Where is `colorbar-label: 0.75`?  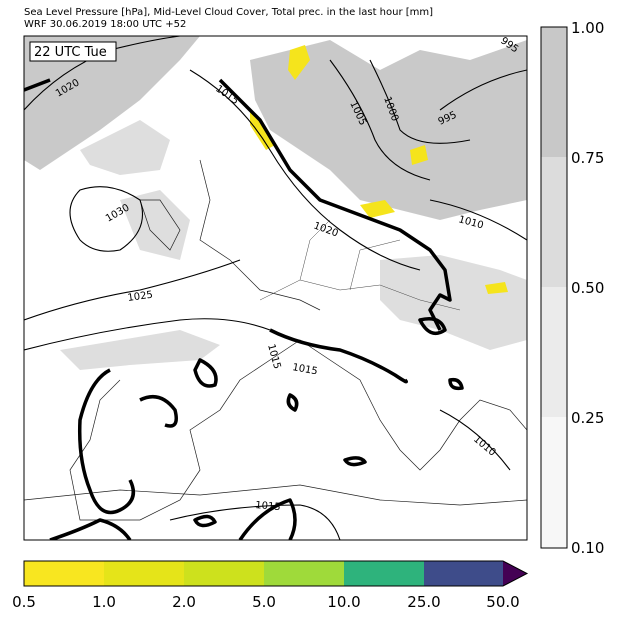 colorbar-label: 0.75 is located at coordinates (587, 158).